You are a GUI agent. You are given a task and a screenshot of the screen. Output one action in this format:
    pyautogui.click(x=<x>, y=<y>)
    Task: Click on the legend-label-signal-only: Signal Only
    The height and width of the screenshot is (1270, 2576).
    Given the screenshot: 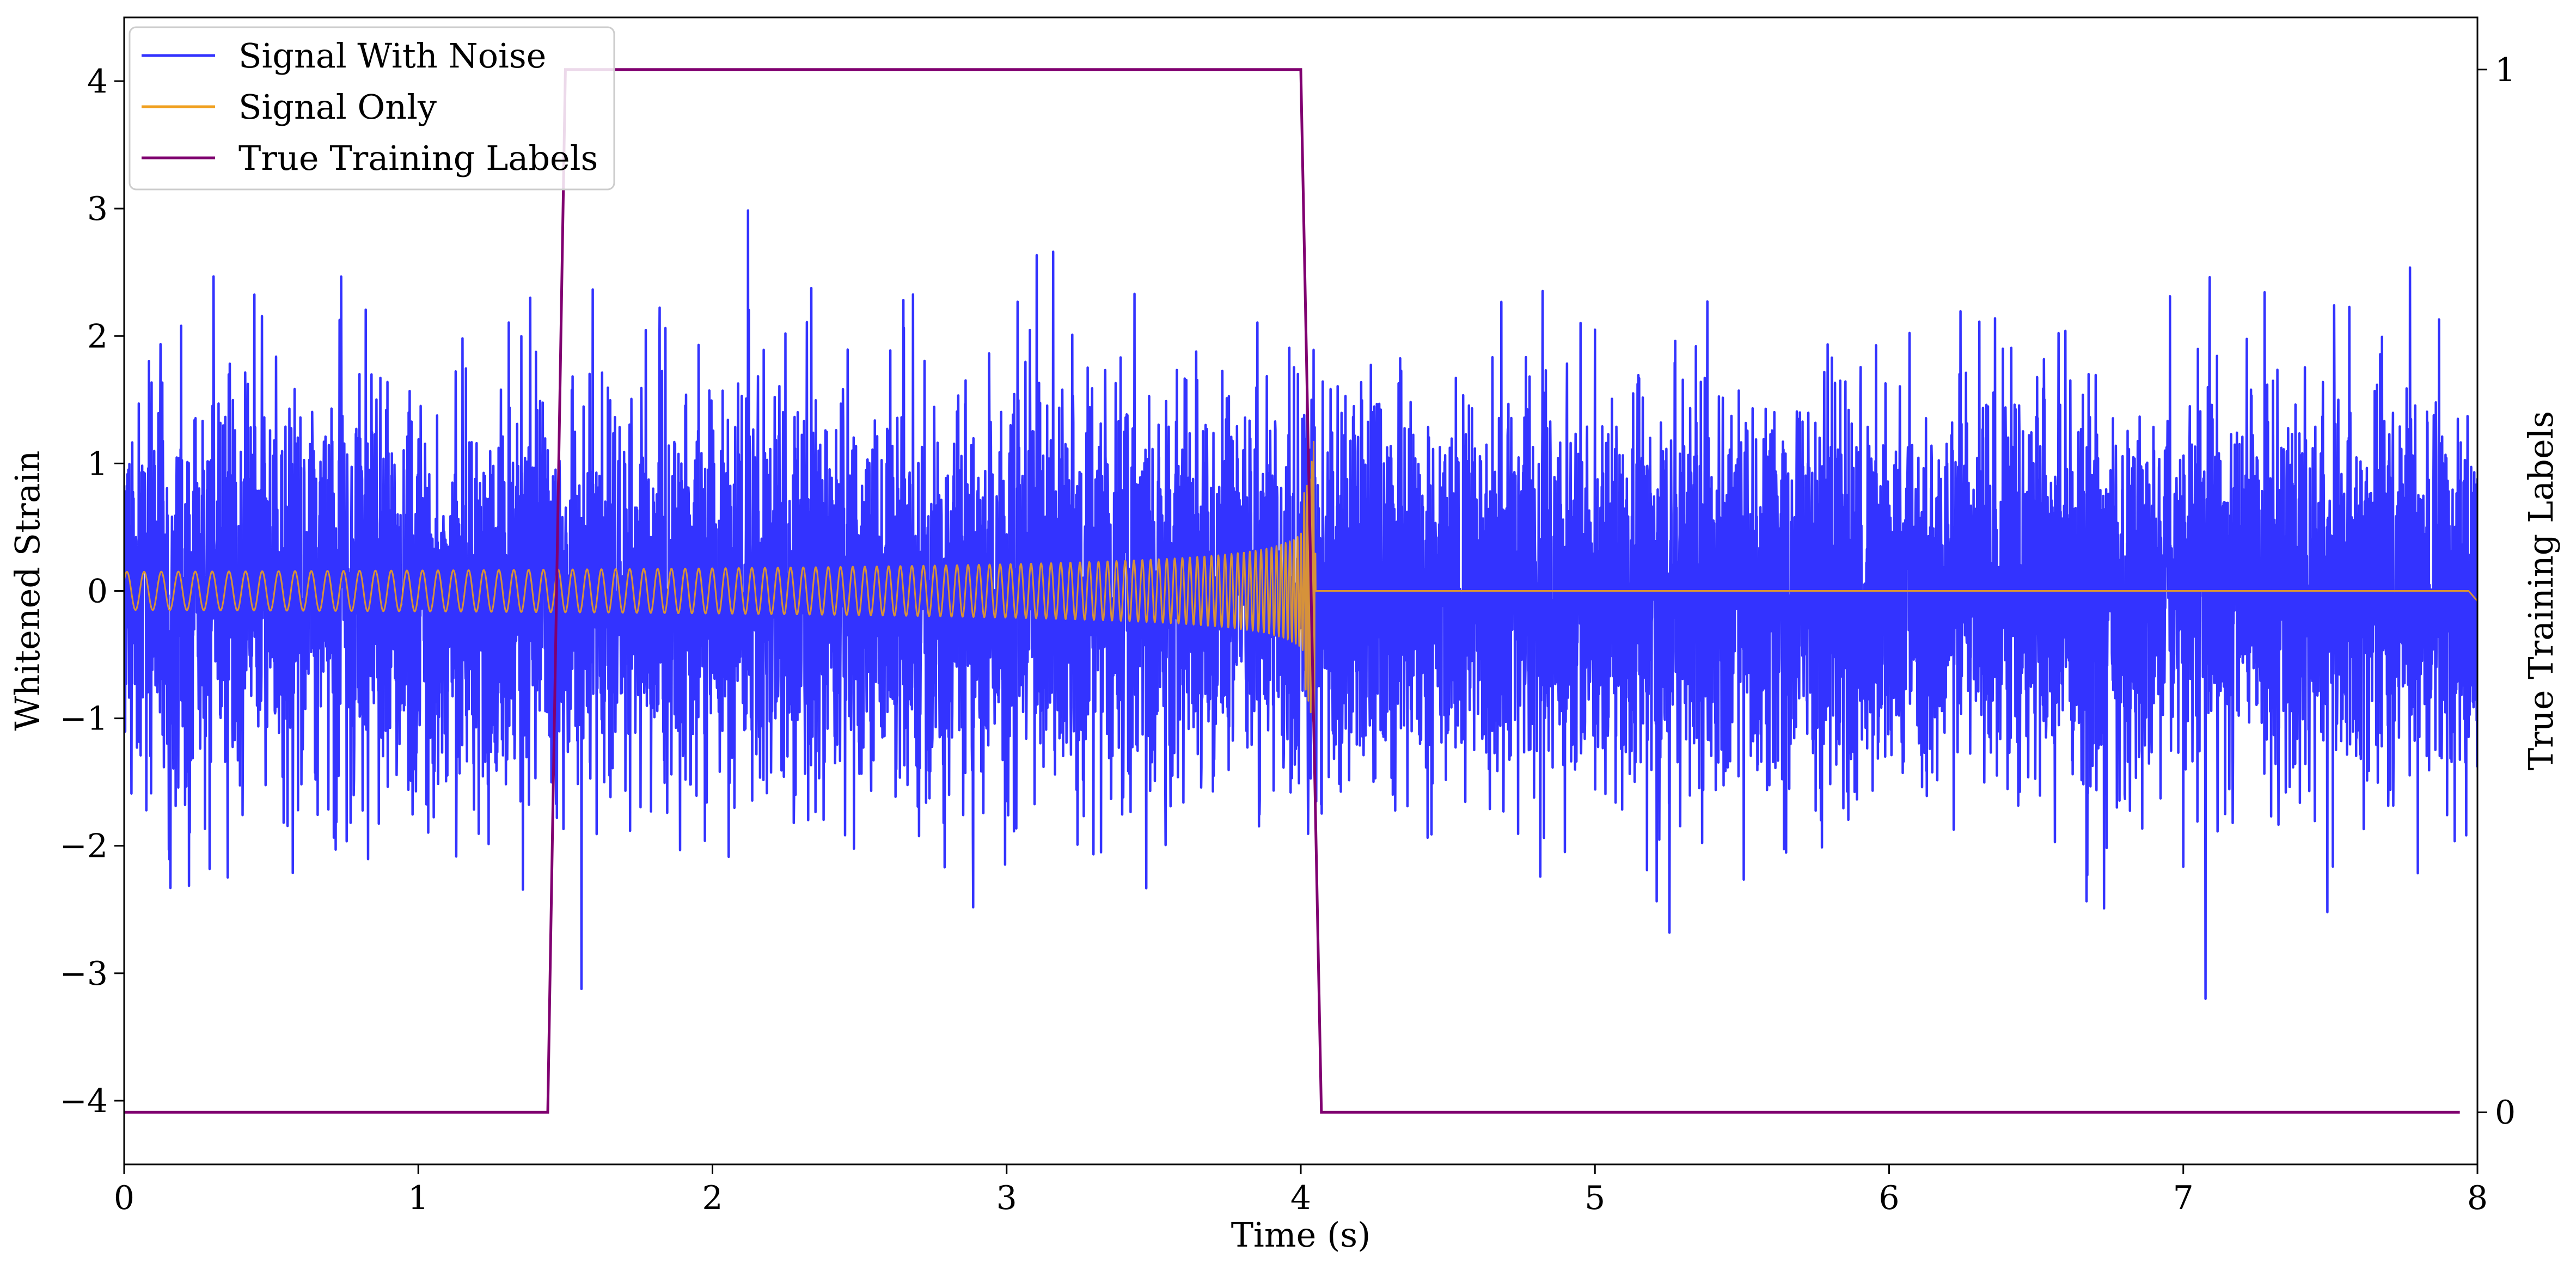 What is the action you would take?
    pyautogui.click(x=337, y=107)
    